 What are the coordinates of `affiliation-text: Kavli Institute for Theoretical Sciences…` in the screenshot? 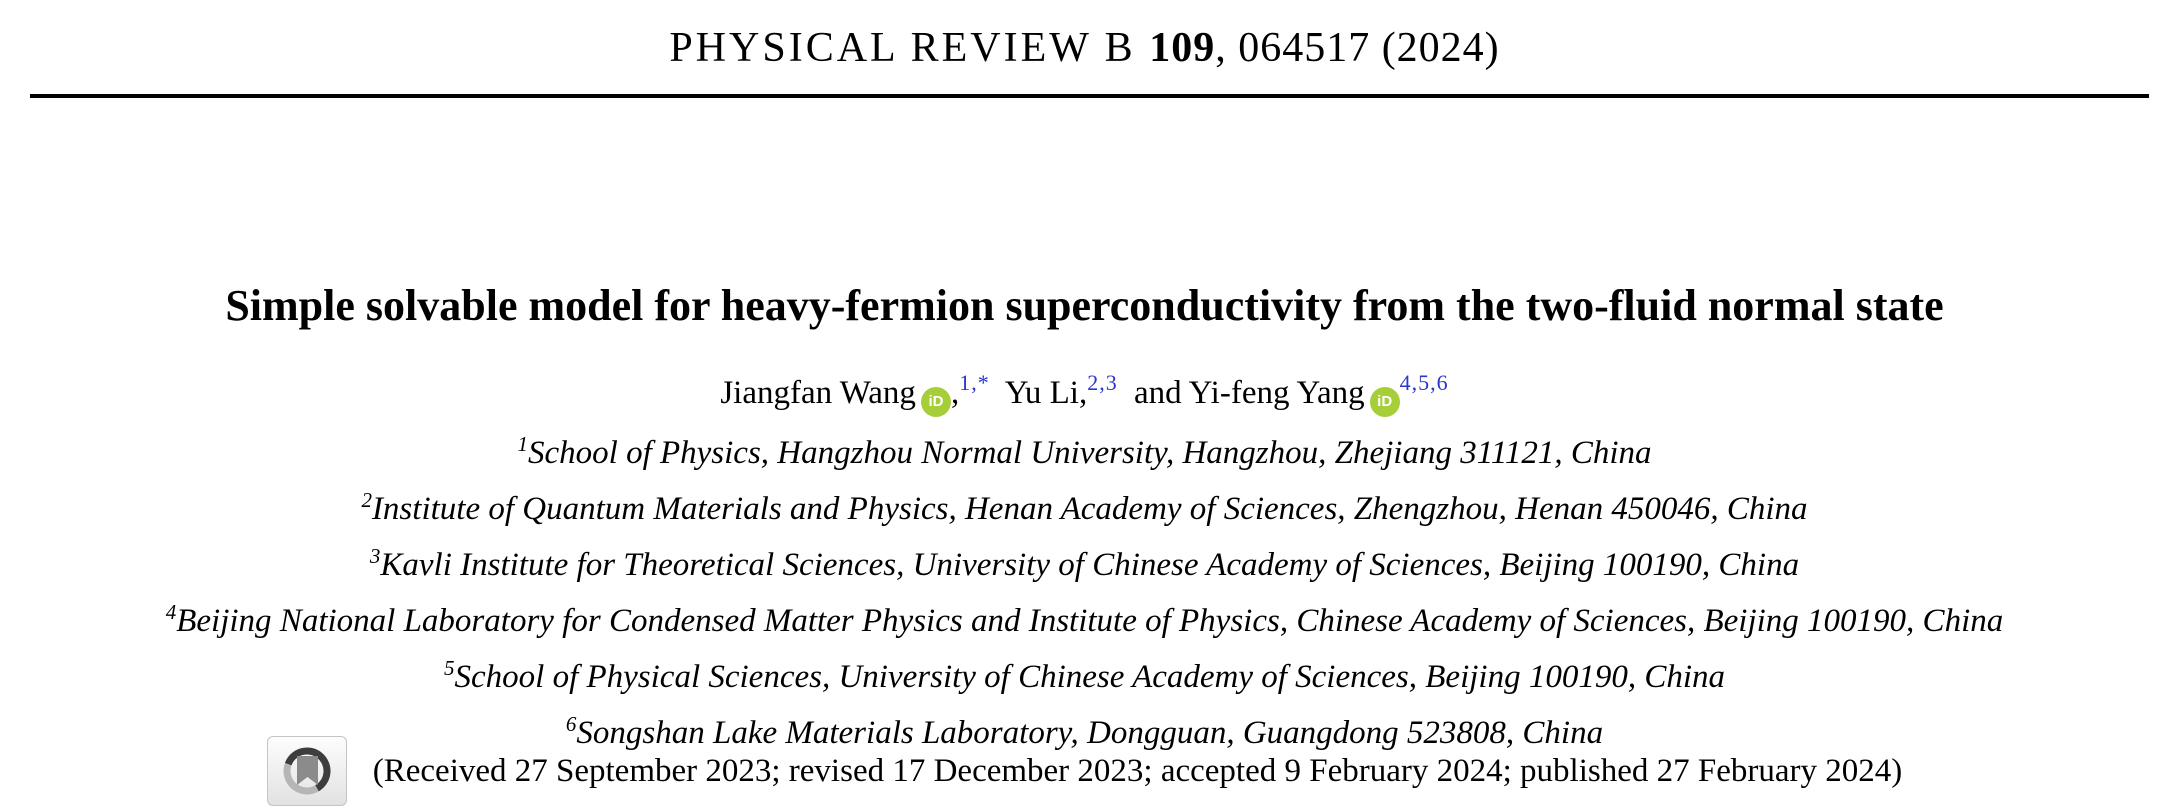 It's located at (1090, 565).